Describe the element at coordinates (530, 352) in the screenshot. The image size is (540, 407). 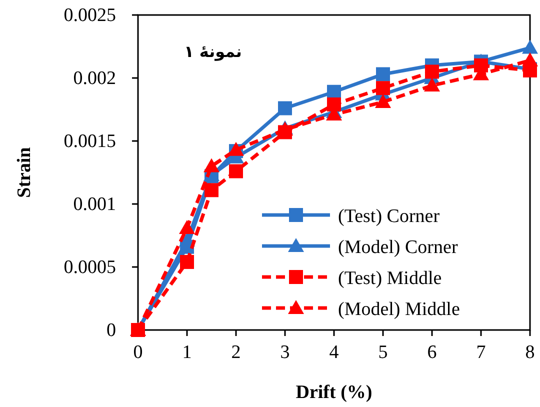
I see `x-tick-label: 8` at that location.